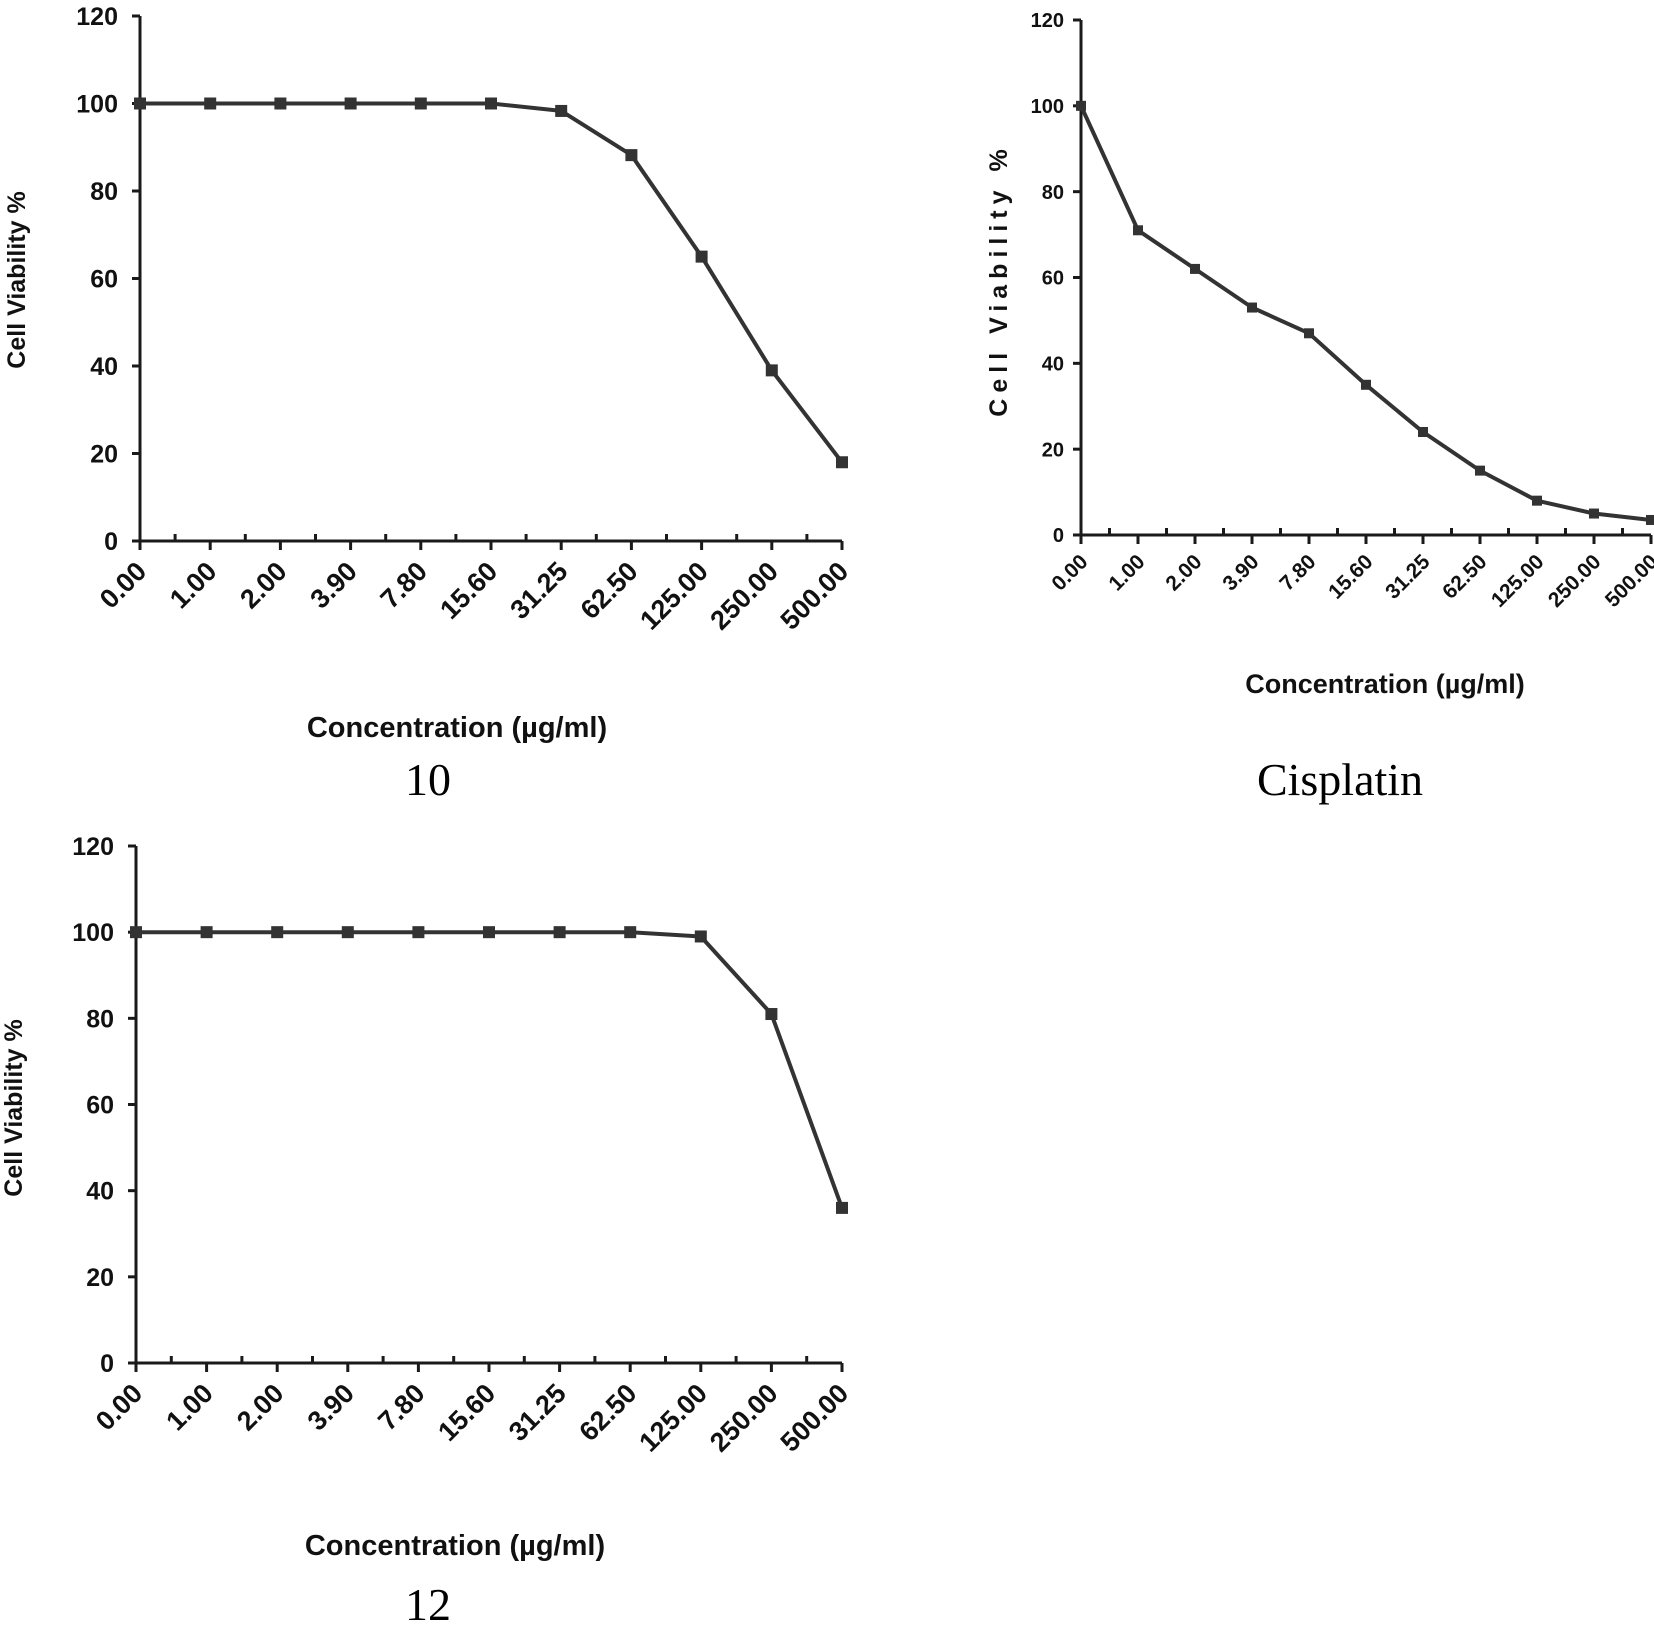 This screenshot has width=1654, height=1628. Describe the element at coordinates (428, 779) in the screenshot. I see `chart-caption: 10` at that location.